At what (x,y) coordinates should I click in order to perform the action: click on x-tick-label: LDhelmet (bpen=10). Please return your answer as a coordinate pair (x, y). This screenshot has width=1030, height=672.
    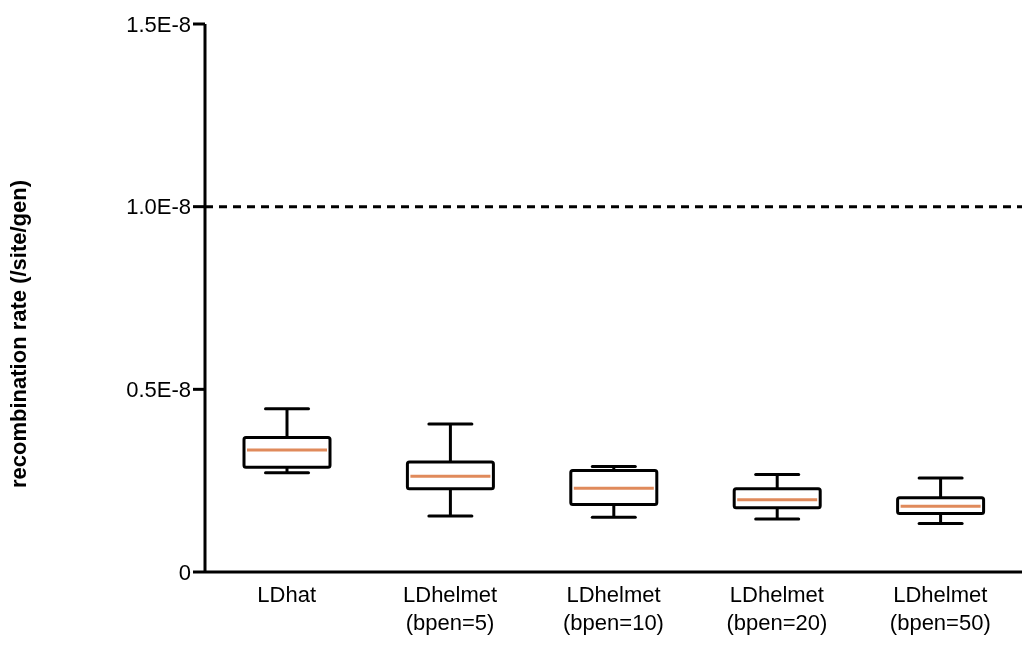
    Looking at the image, I should click on (613, 608).